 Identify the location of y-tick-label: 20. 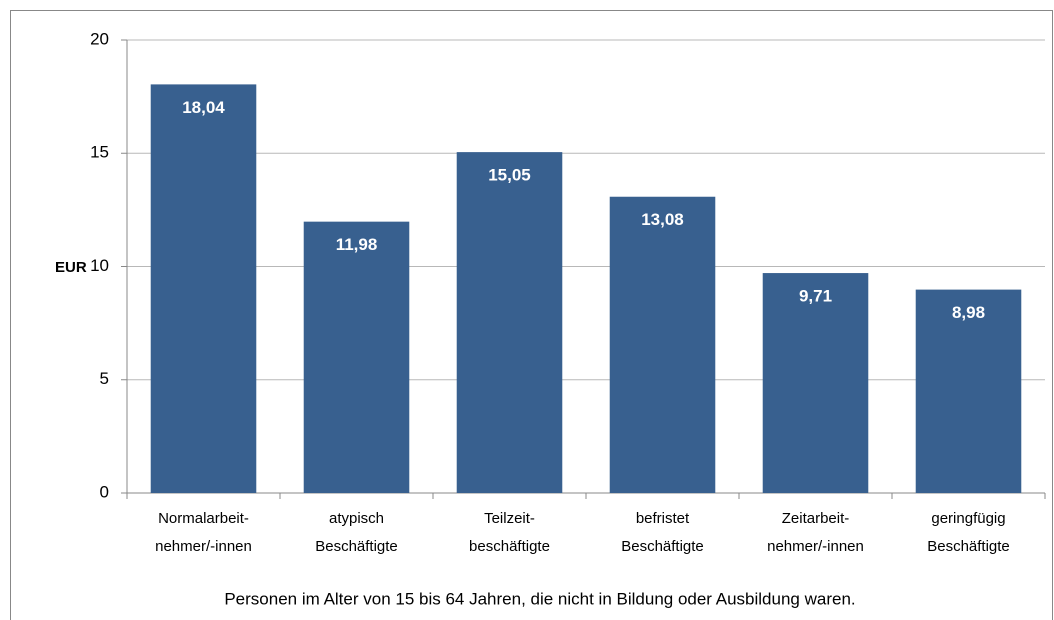
(99, 38).